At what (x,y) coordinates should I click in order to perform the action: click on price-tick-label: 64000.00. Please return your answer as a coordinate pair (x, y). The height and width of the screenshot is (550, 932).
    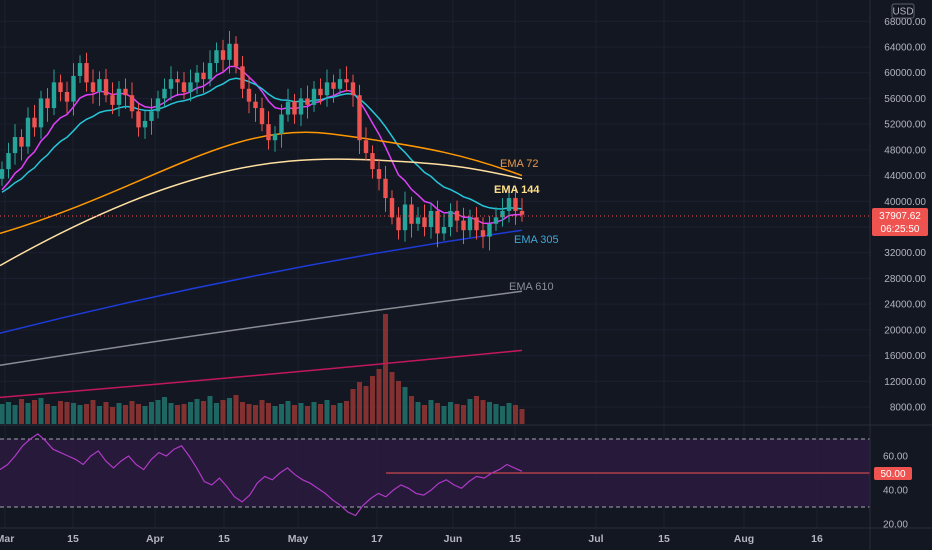
    Looking at the image, I should click on (905, 48).